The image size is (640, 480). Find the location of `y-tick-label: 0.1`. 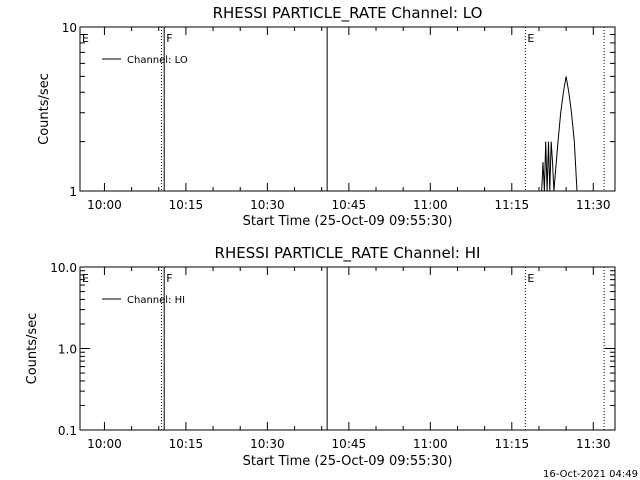

y-tick-label: 0.1 is located at coordinates (67, 431).